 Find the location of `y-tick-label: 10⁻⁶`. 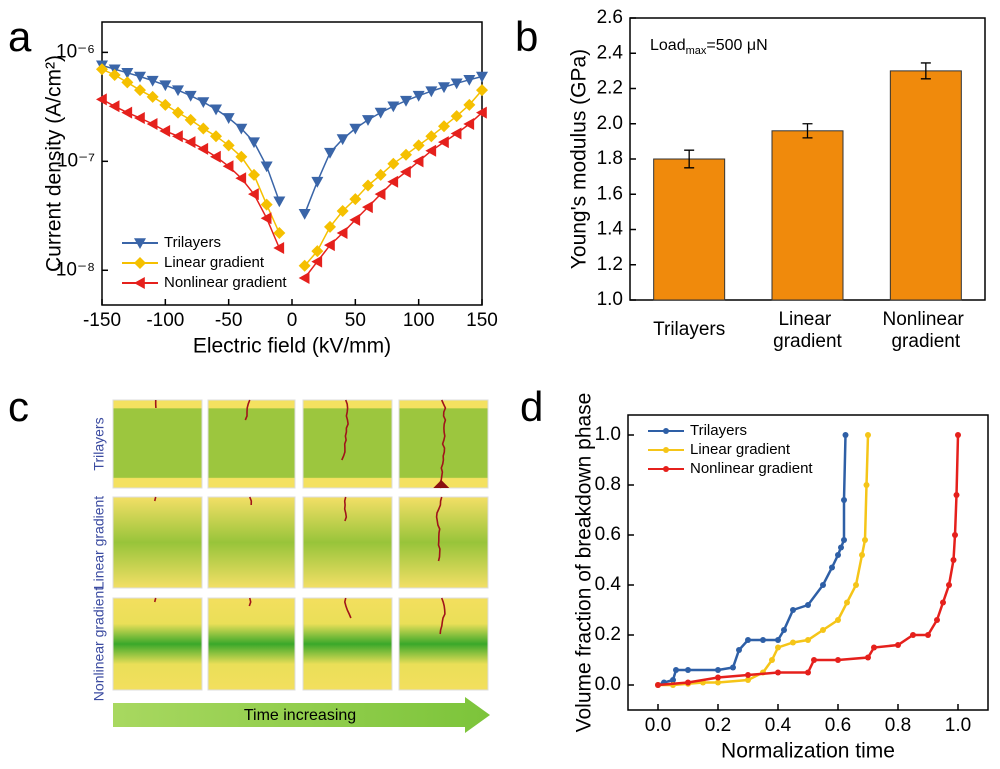

y-tick-label: 10⁻⁶ is located at coordinates (75, 51).